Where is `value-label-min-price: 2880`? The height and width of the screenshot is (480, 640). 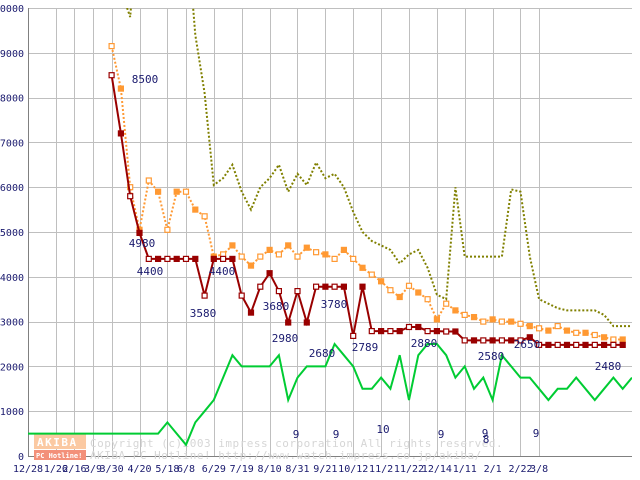
value-label-min-price: 2880 is located at coordinates (424, 343).